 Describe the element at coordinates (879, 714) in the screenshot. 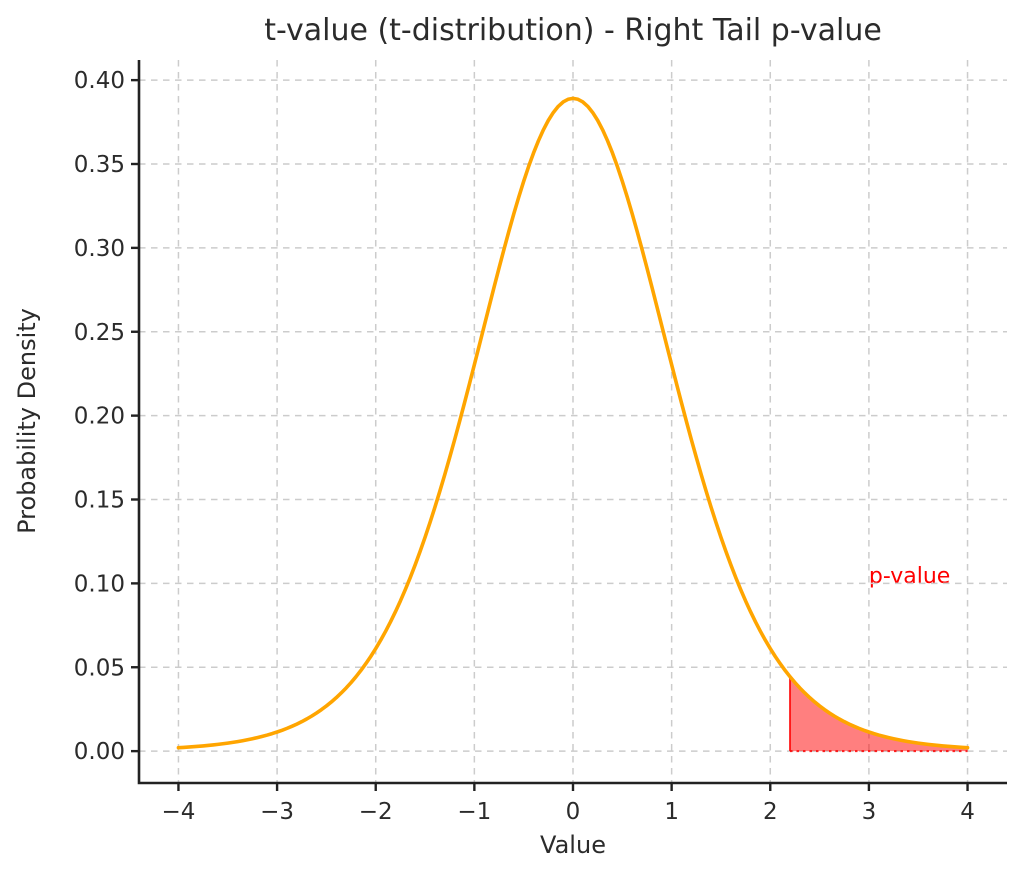

I see `p-value-shaded-region` at that location.